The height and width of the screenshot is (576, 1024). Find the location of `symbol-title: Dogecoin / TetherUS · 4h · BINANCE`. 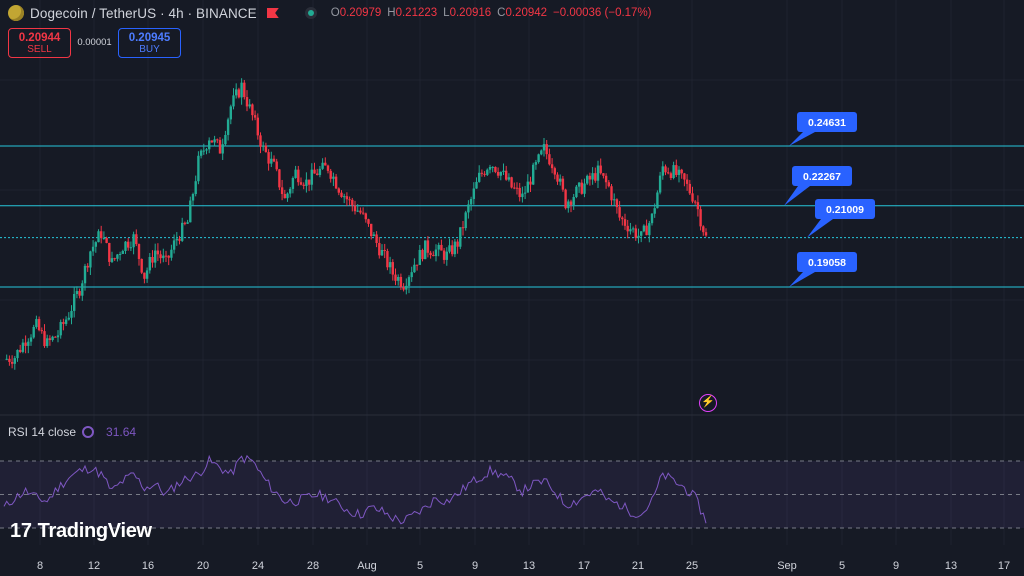

symbol-title: Dogecoin / TetherUS · 4h · BINANCE is located at coordinates (143, 13).